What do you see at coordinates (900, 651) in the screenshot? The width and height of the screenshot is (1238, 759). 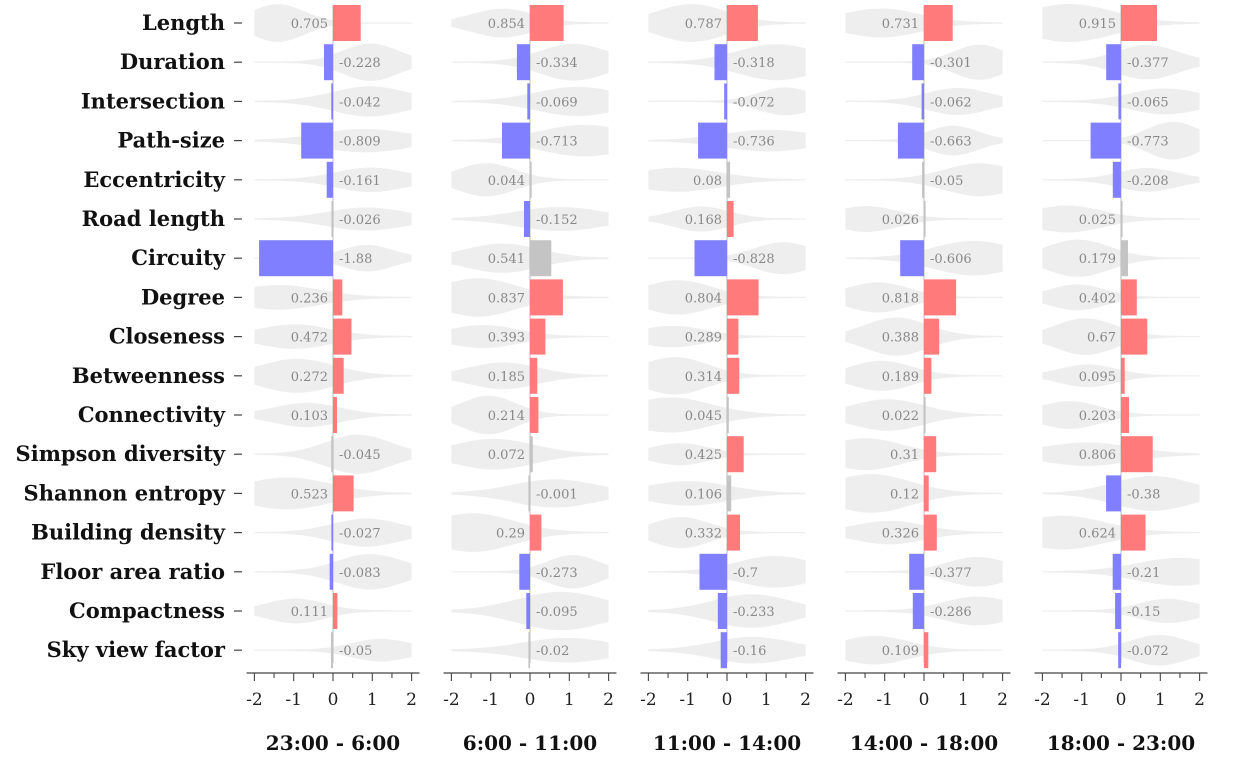 I see `value-label: 0.109` at bounding box center [900, 651].